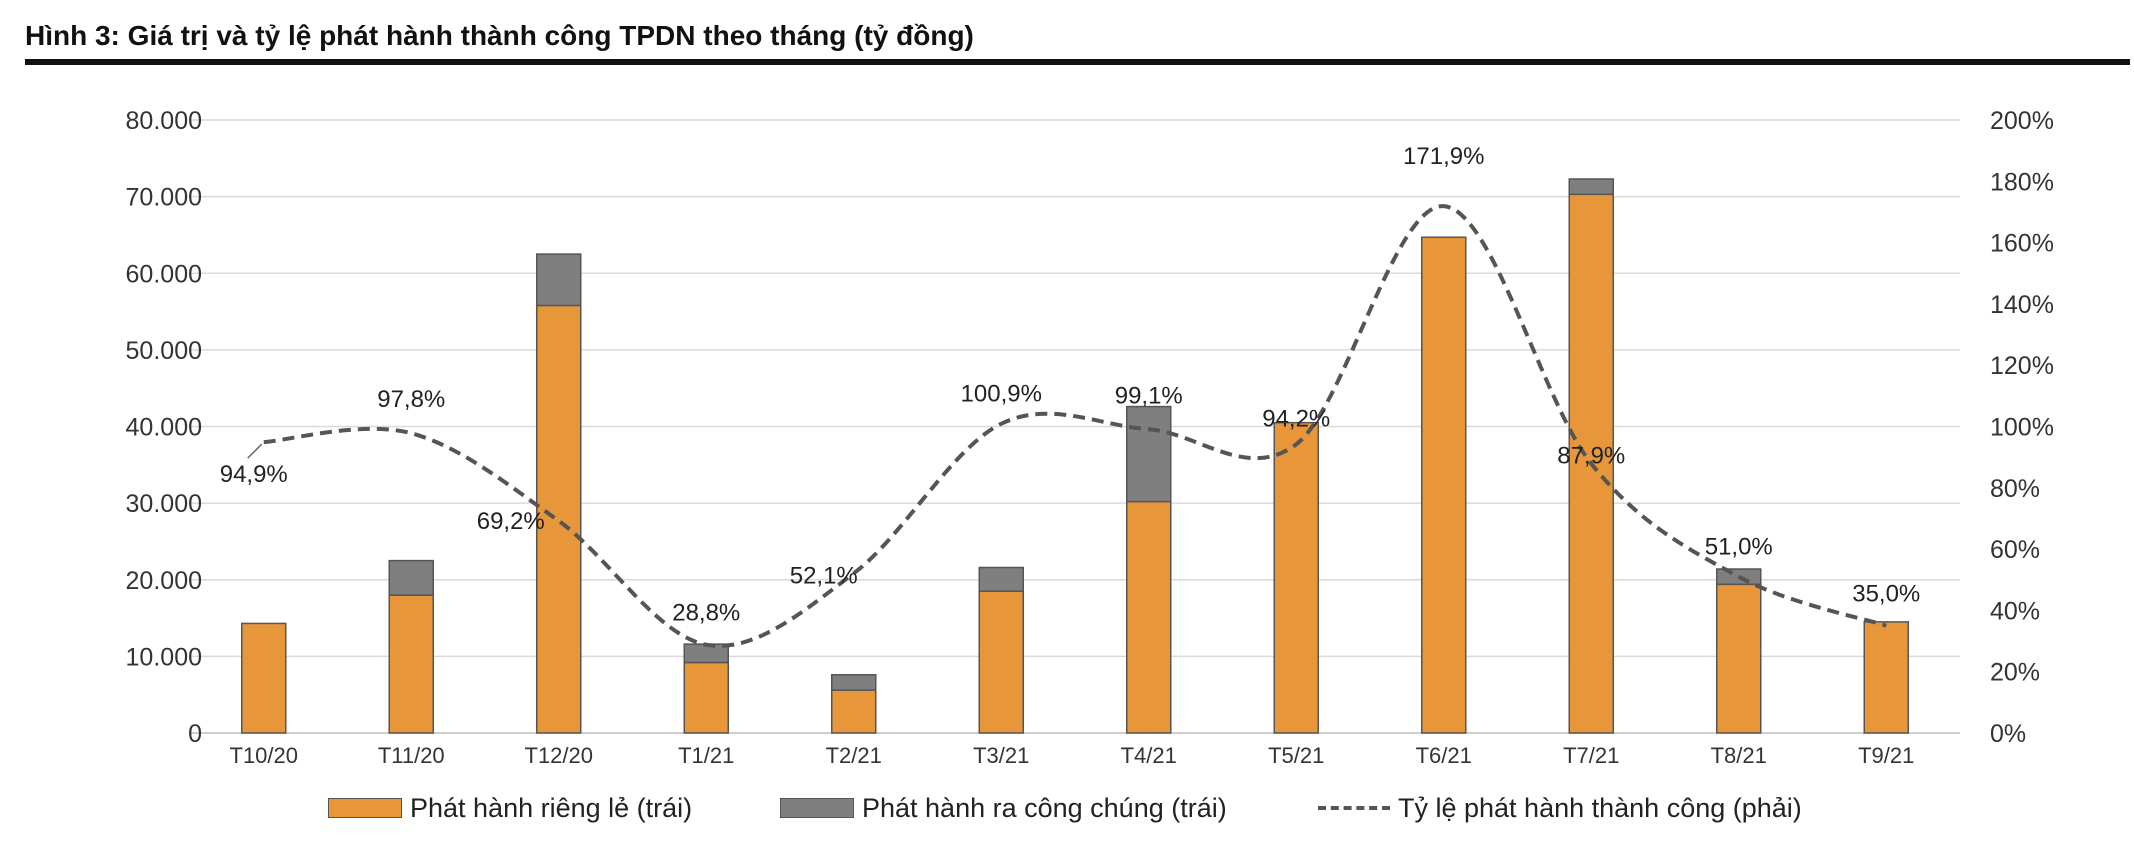  Describe the element at coordinates (1444, 755) in the screenshot. I see `x-axis-tick-label: T6/21` at that location.